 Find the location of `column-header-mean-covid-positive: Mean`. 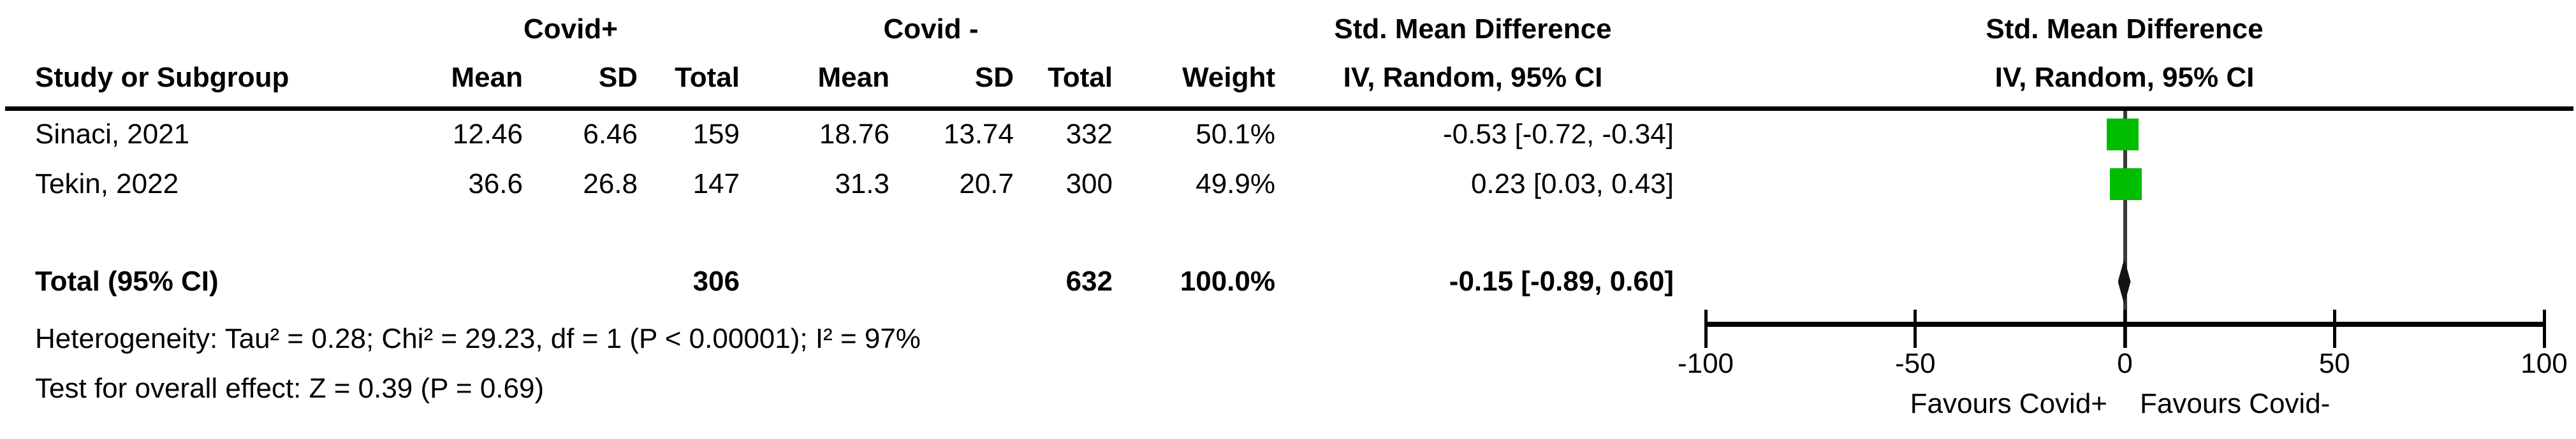

column-header-mean-covid-positive: Mean is located at coordinates (487, 77).